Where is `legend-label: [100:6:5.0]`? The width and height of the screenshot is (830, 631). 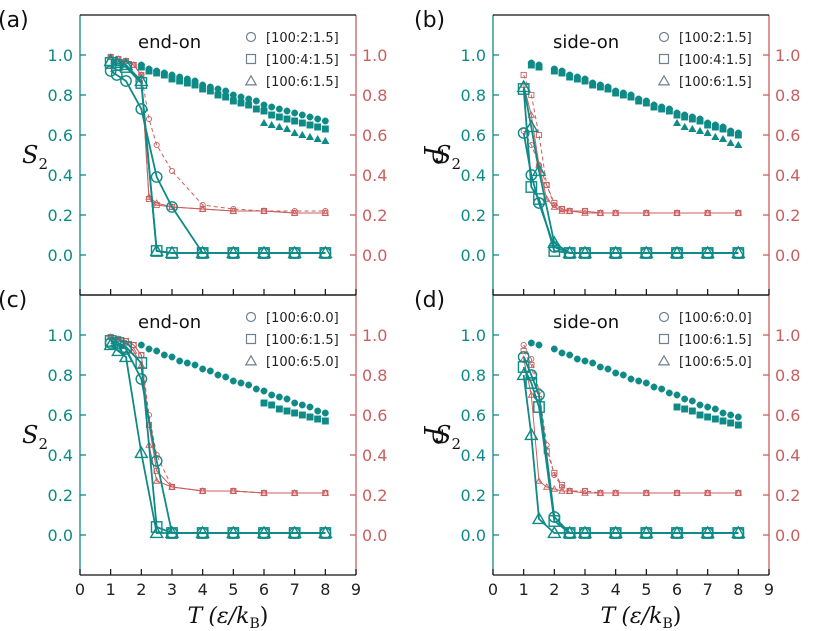 legend-label: [100:6:5.0] is located at coordinates (302, 362).